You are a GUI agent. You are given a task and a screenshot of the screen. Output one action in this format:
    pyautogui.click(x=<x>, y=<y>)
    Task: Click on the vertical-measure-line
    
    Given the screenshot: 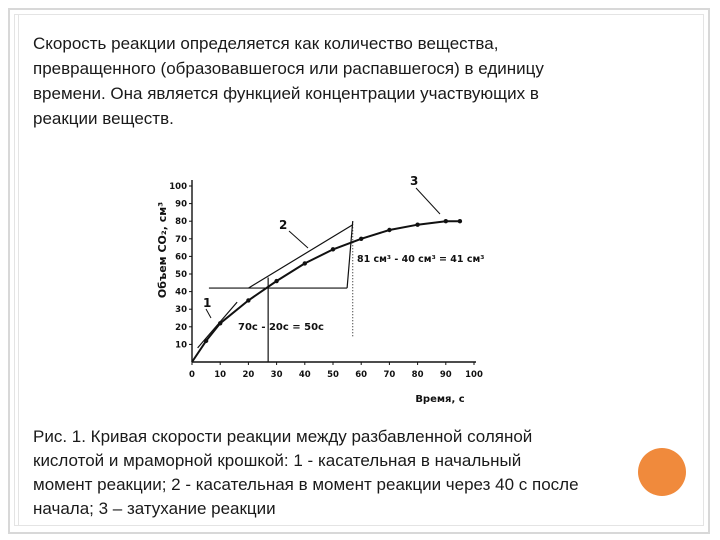 What is the action you would take?
    pyautogui.click(x=350, y=255)
    